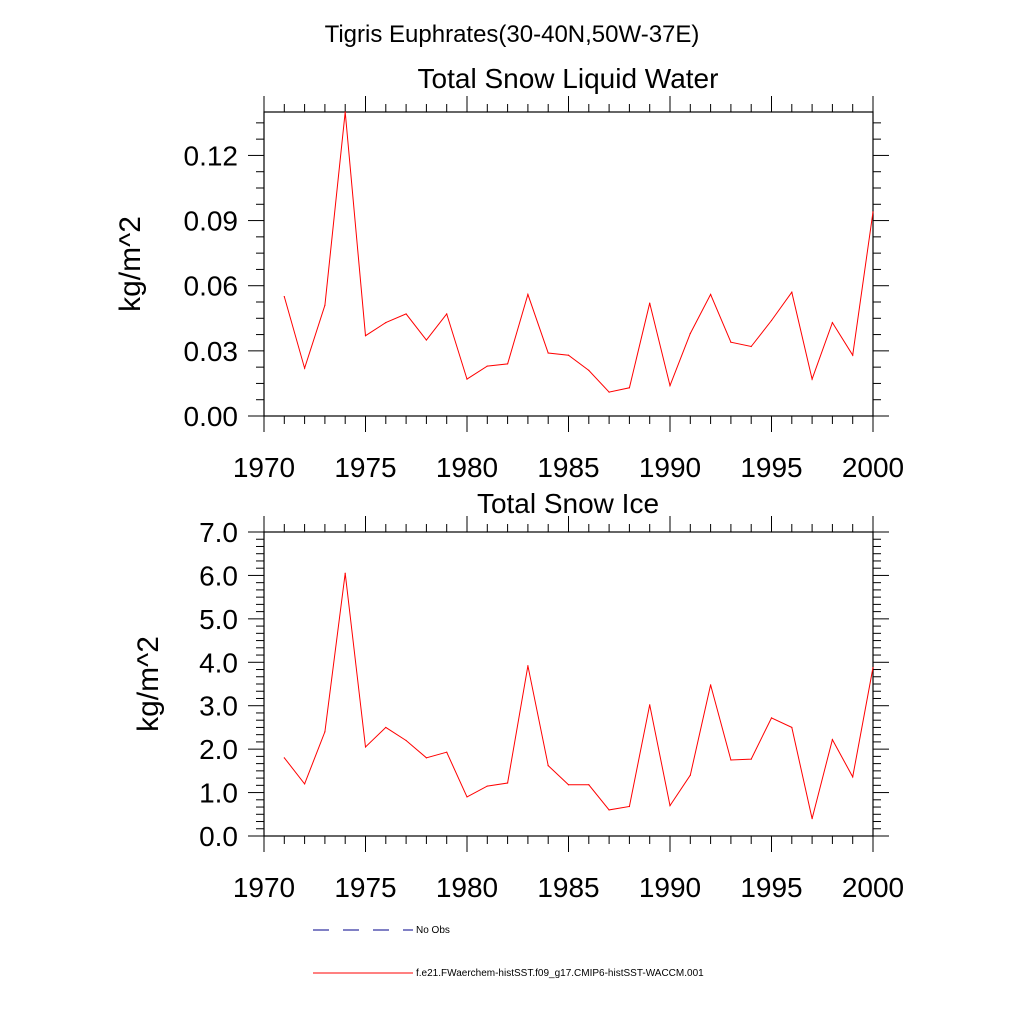 The image size is (1024, 1024). What do you see at coordinates (211, 416) in the screenshot?
I see `y-tick-label: 0.00` at bounding box center [211, 416].